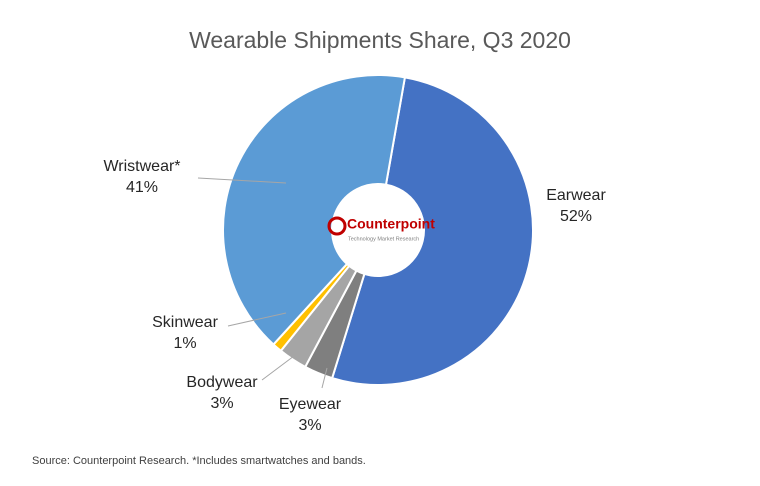 This screenshot has height=486, width=760. I want to click on slice-value-label: 1%, so click(184, 343).